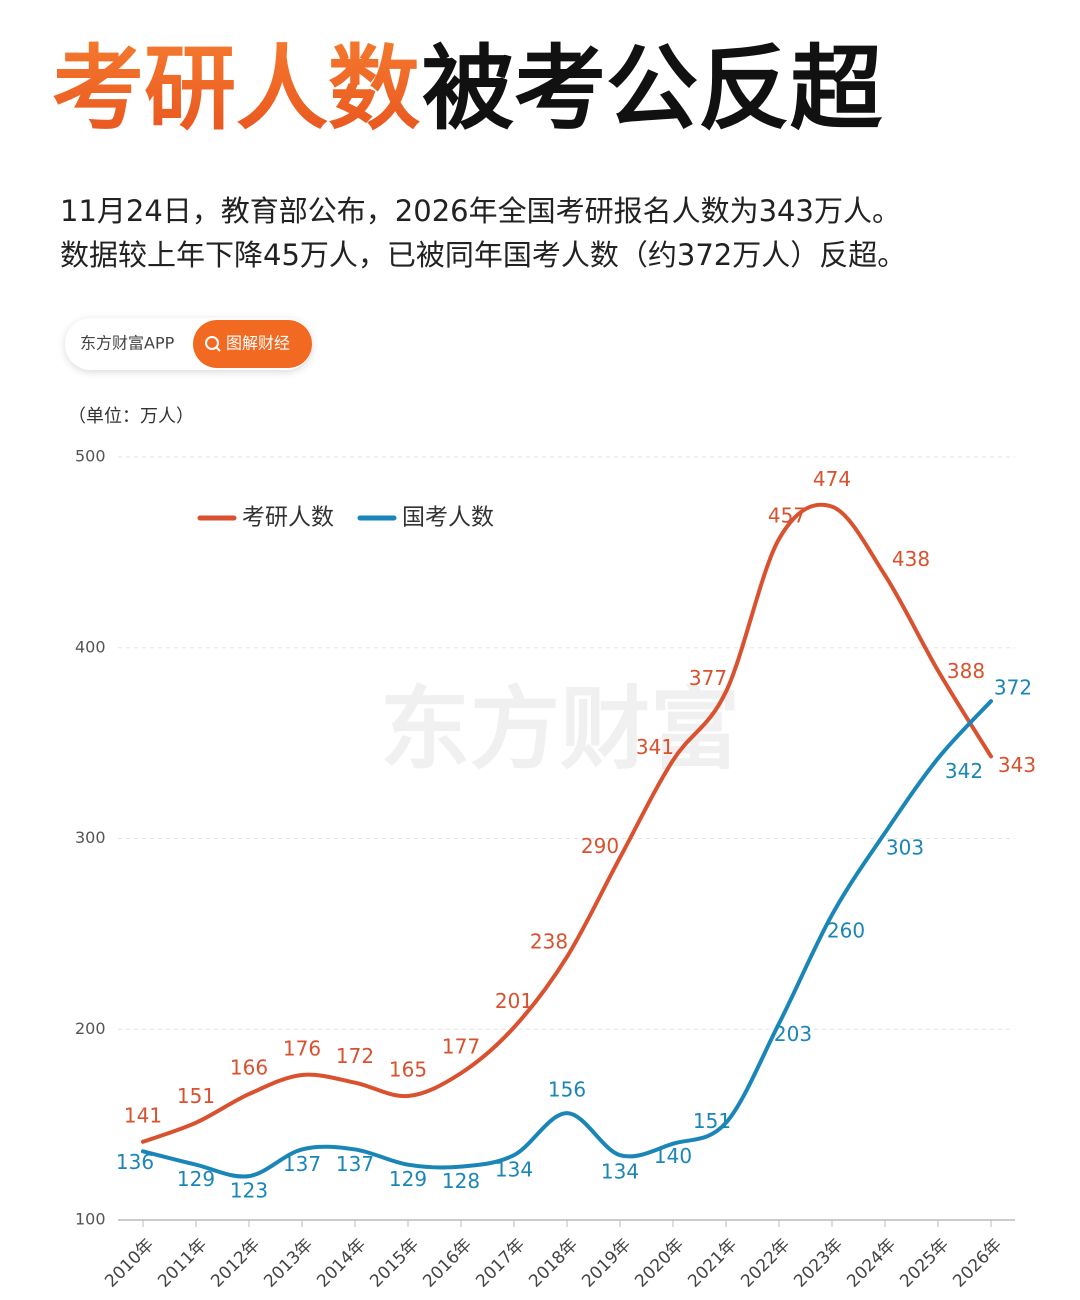 The image size is (1080, 1300). What do you see at coordinates (447, 1263) in the screenshot?
I see `x-tick-label: 2016年` at bounding box center [447, 1263].